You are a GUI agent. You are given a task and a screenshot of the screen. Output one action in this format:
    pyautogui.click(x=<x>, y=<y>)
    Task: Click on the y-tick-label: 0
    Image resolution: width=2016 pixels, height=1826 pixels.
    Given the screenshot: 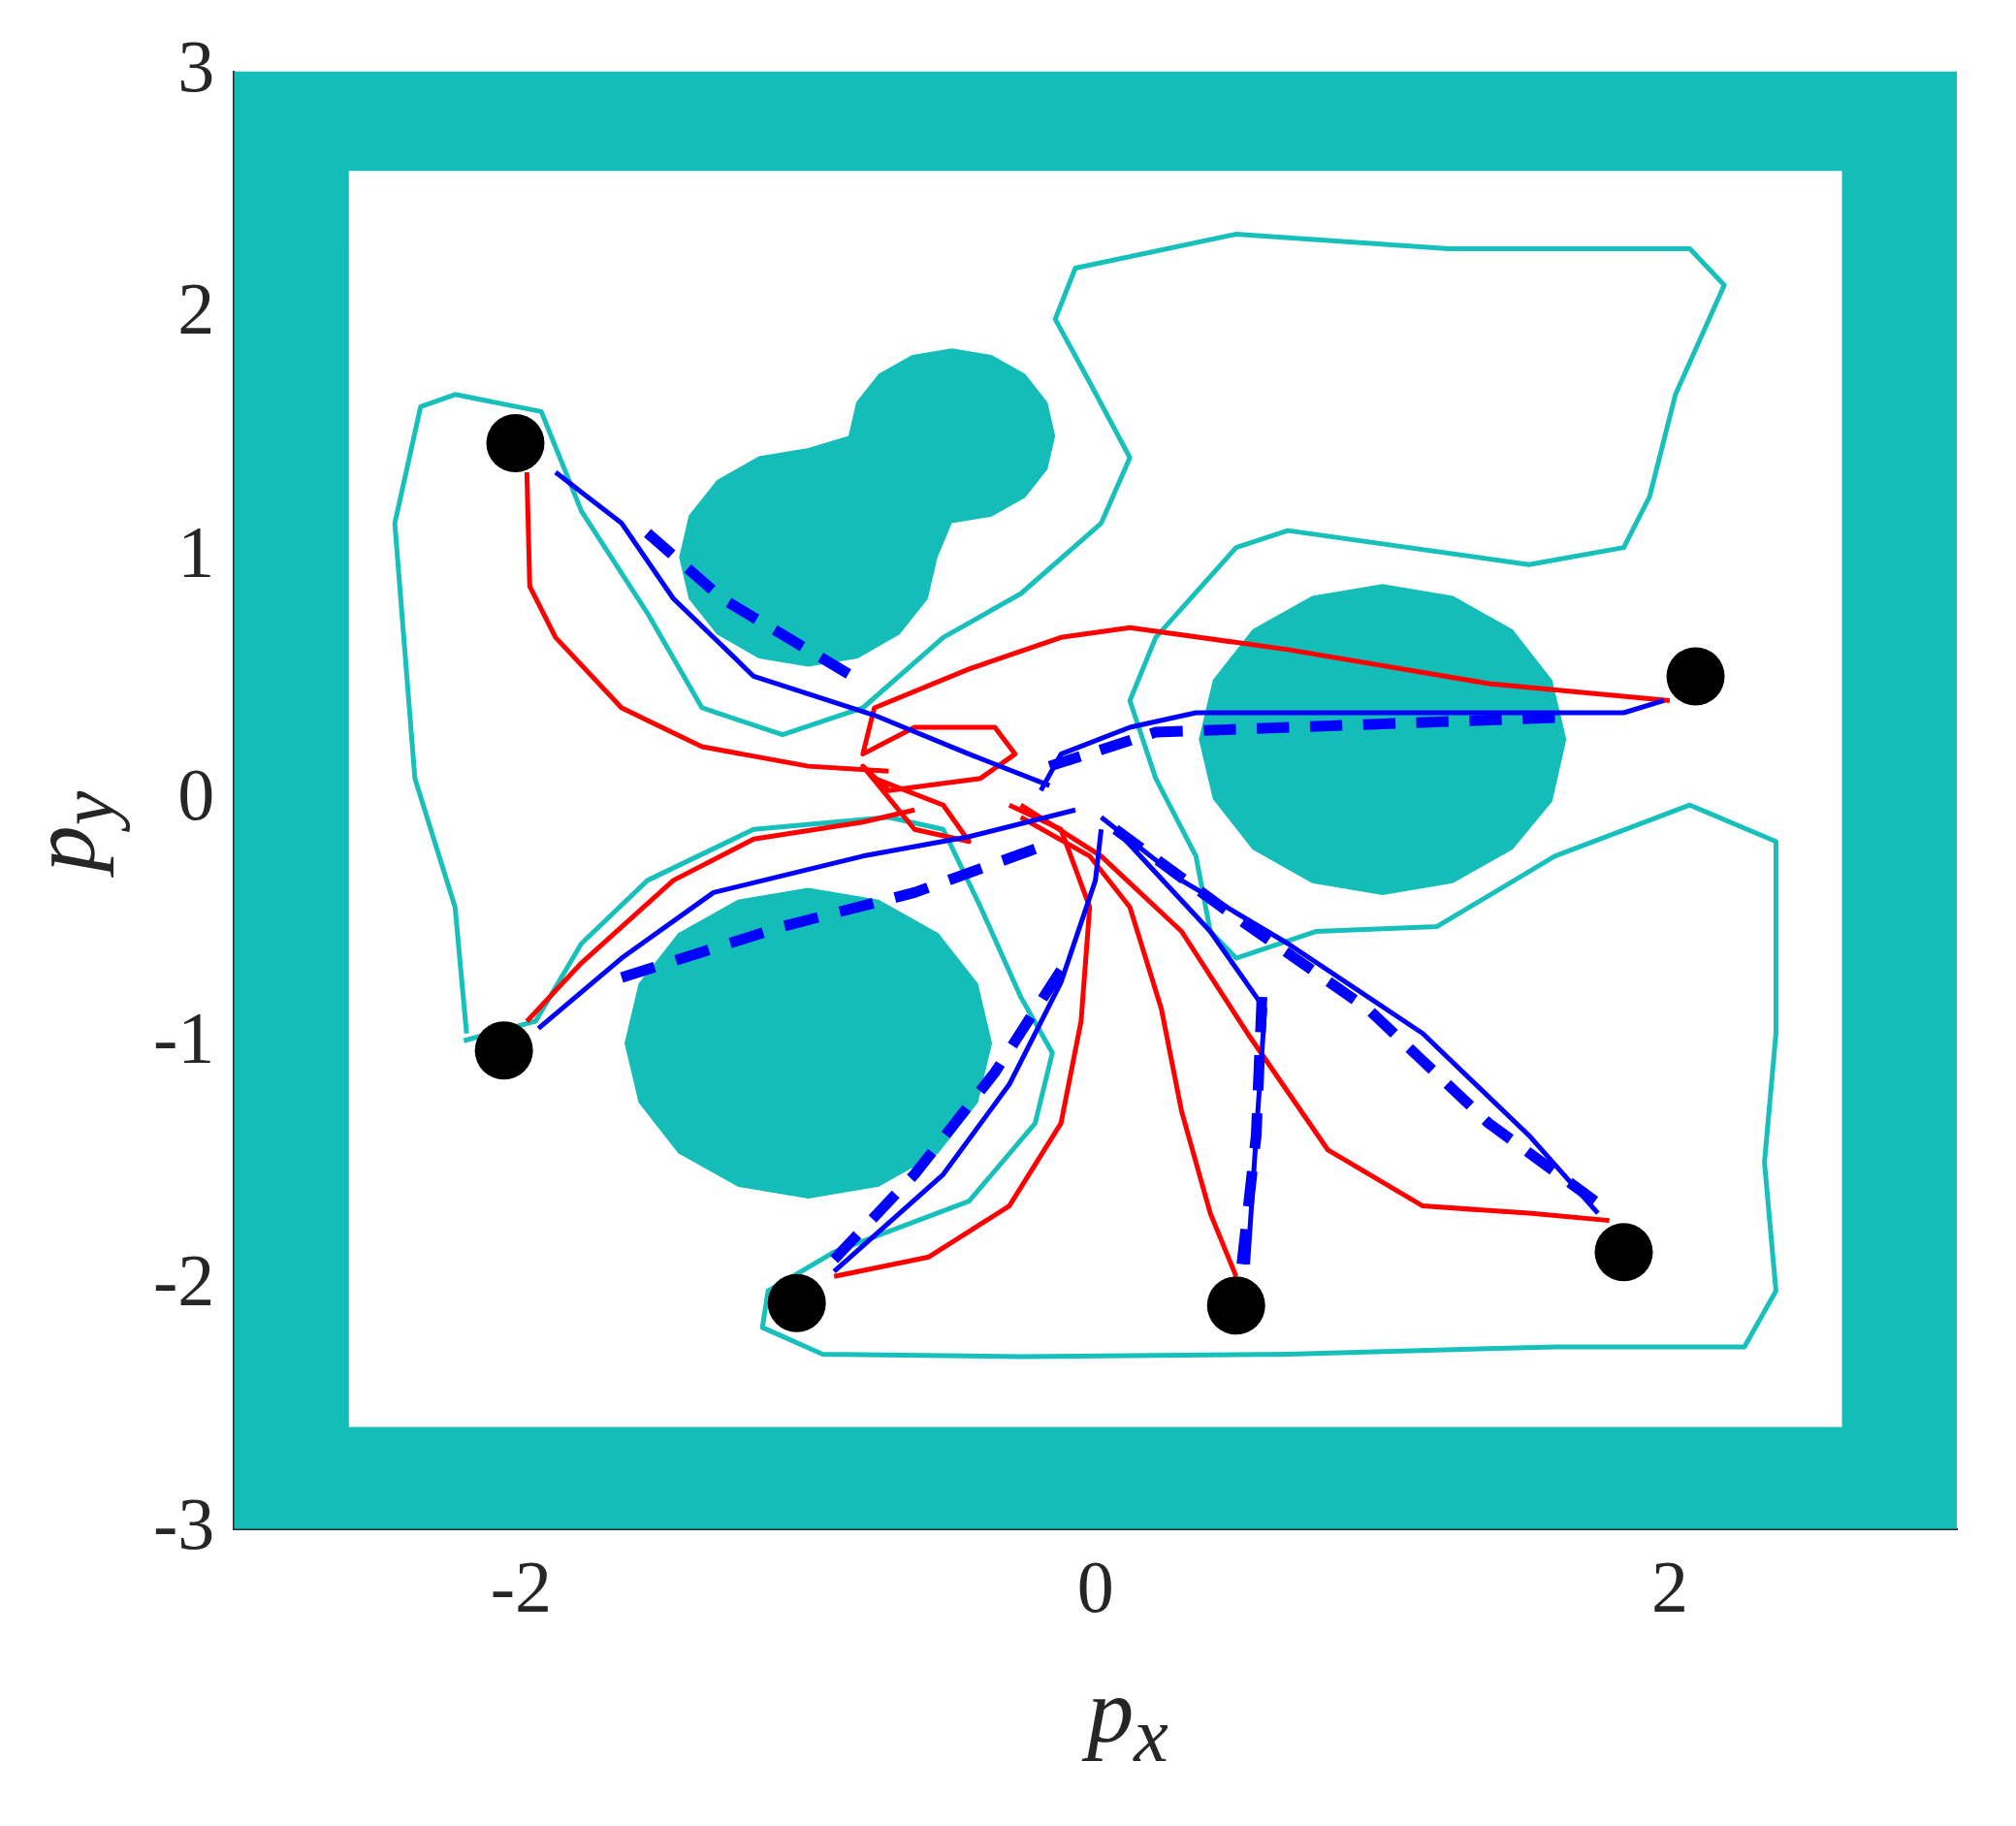 What is the action you would take?
    pyautogui.click(x=196, y=794)
    